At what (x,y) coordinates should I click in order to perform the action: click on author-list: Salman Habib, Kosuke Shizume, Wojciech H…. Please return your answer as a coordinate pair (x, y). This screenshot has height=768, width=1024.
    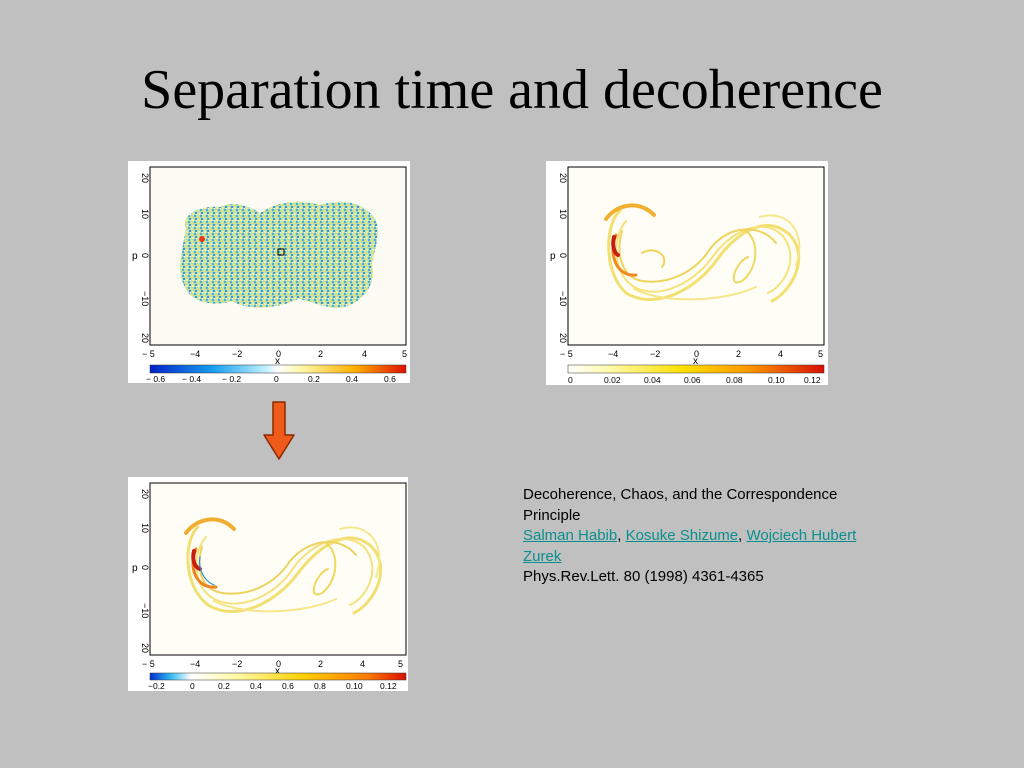
    Looking at the image, I should click on (709, 546).